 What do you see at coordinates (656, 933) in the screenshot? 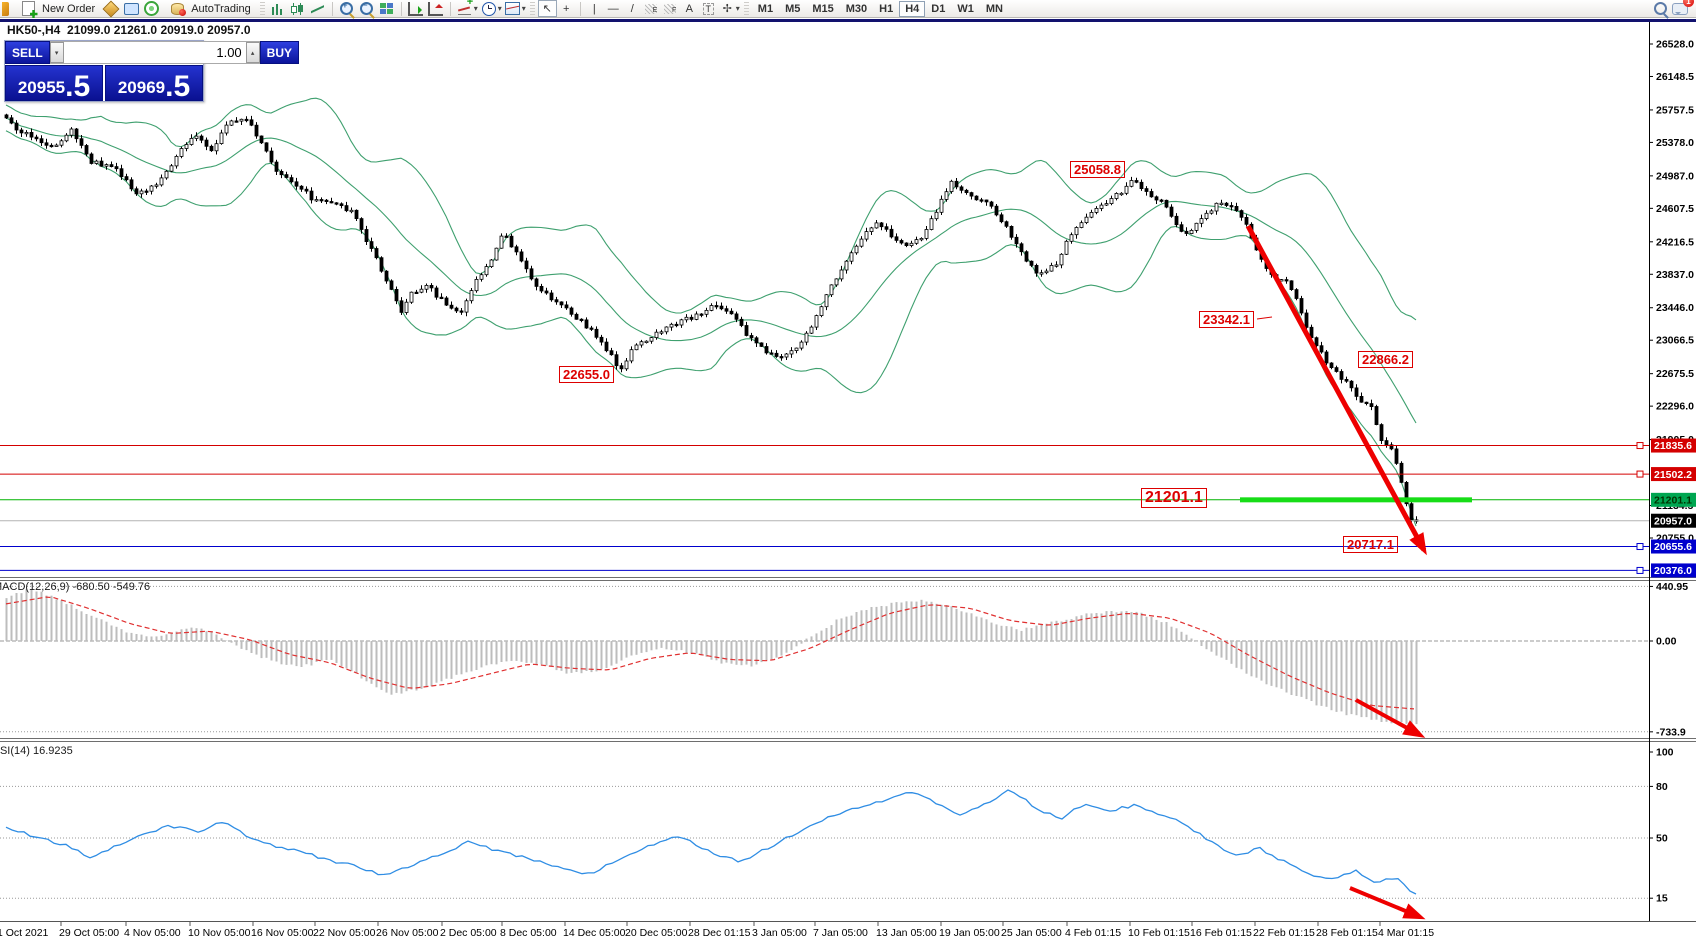
I see `time-axis-label: 20 Dec 05:00` at bounding box center [656, 933].